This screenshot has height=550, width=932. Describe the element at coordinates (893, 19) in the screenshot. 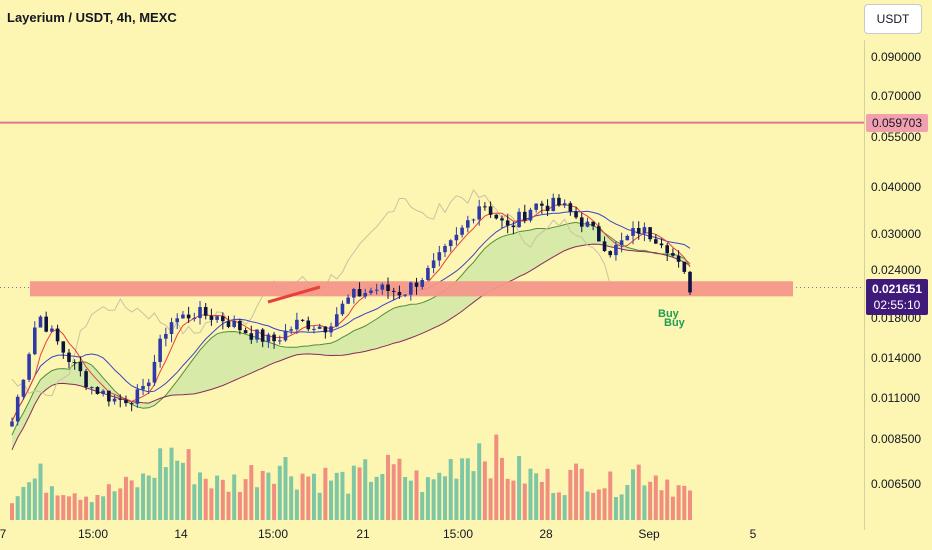

I see `currency-button: USDT` at that location.